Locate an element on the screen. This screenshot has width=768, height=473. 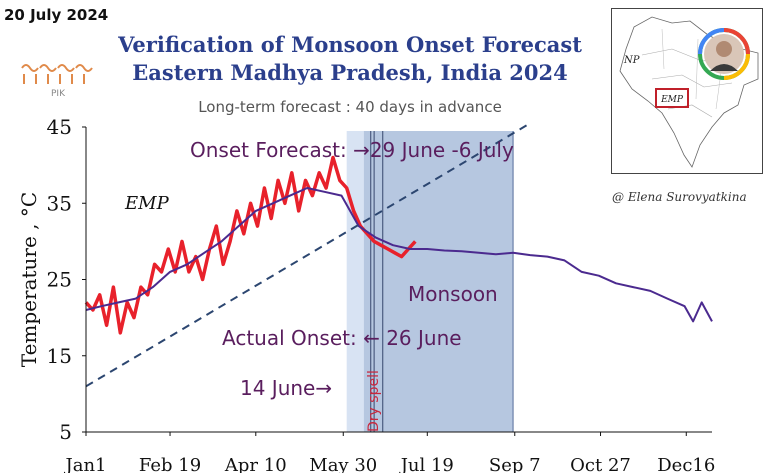
author-credit: @ Elena Surovyatkina is located at coordinates (679, 197).